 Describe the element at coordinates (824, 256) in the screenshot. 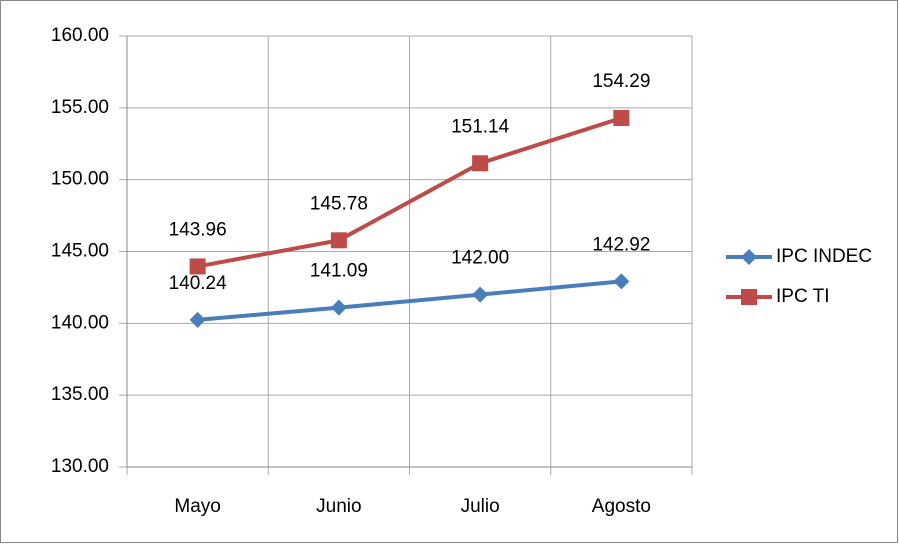

I see `legend-label: IPC INDEC` at that location.